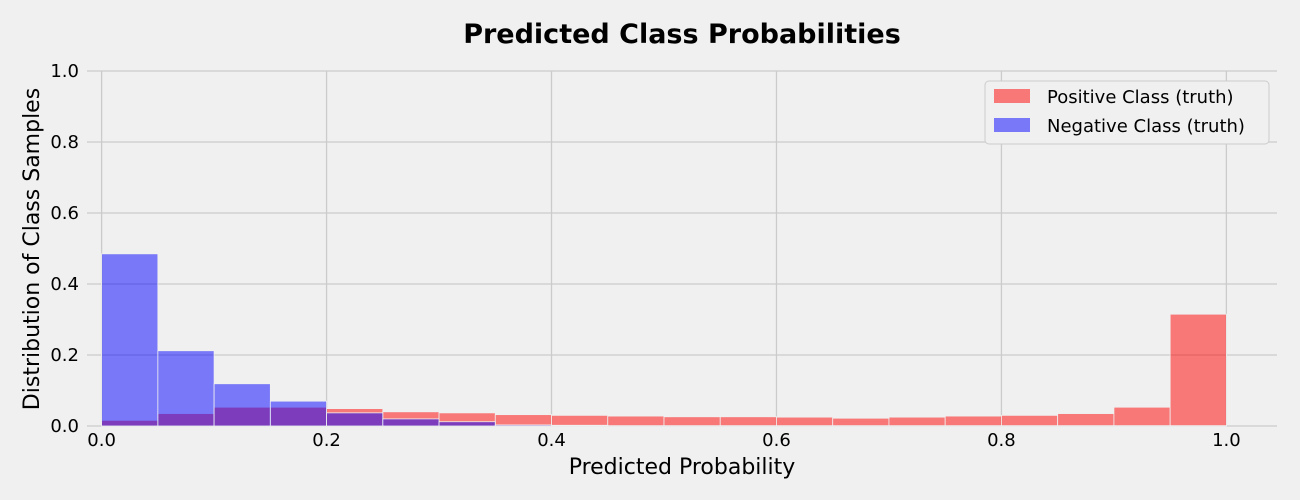 The width and height of the screenshot is (1300, 500). What do you see at coordinates (64, 426) in the screenshot?
I see `y-tick-label: 0.0` at bounding box center [64, 426].